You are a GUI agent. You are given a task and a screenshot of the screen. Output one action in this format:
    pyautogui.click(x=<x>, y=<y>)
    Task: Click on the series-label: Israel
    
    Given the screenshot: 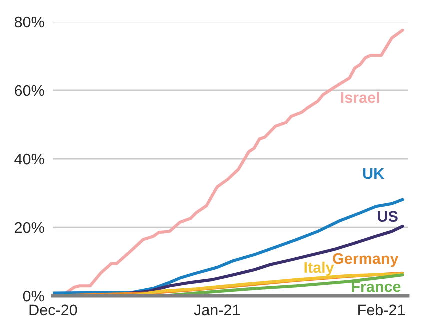 What is the action you would take?
    pyautogui.click(x=360, y=98)
    